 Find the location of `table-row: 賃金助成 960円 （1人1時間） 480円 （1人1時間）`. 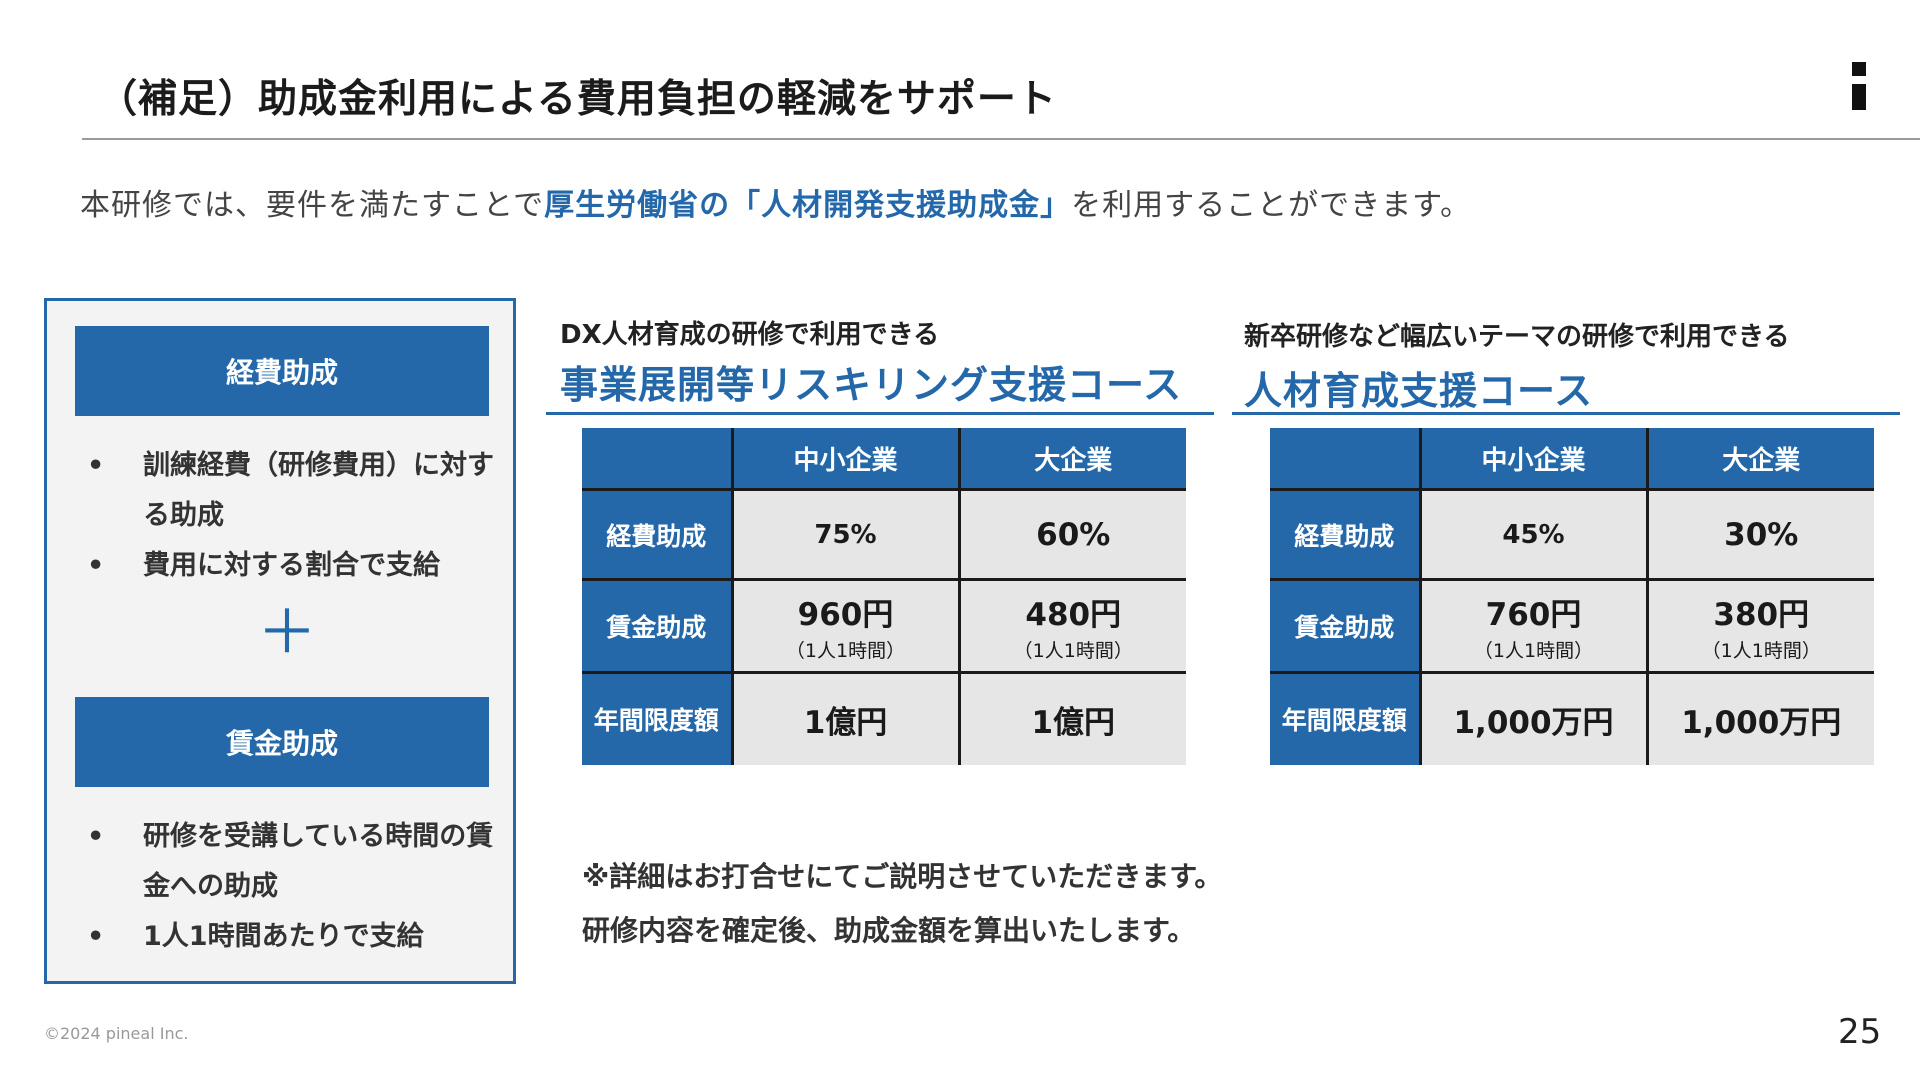

table-row: 賃金助成 960円 （1人1時間） 480円 （1人1時間） is located at coordinates (884, 625).